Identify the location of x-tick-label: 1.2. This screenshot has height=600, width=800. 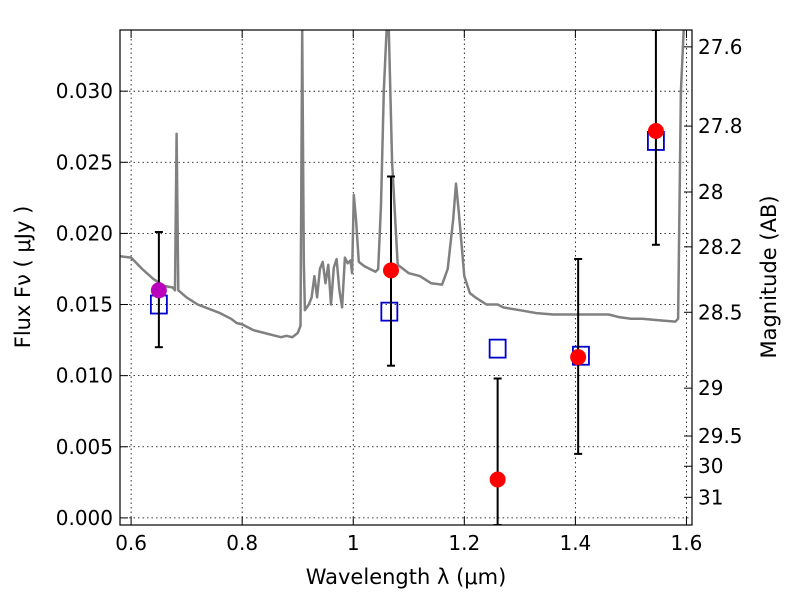
(464, 543).